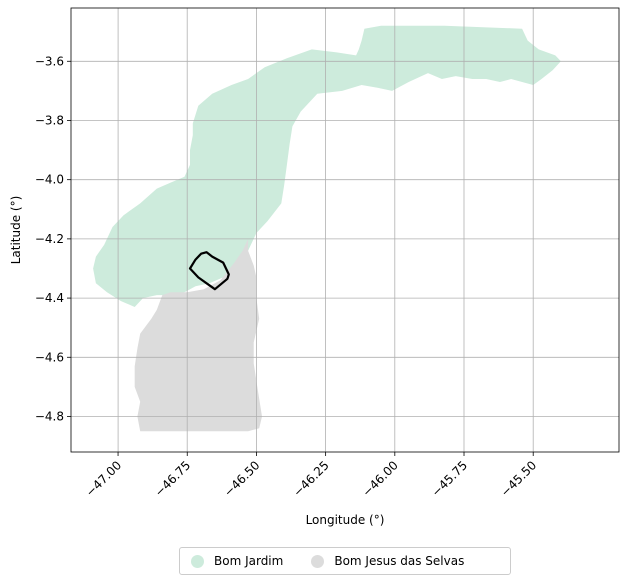 The width and height of the screenshot is (628, 582). Describe the element at coordinates (380, 478) in the screenshot. I see `x-tick-label: −46.00` at that location.